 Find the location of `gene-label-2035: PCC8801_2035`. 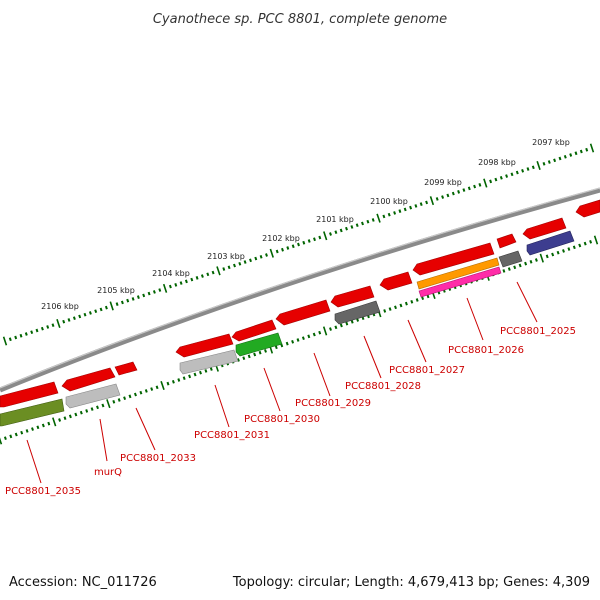

gene-label-2035: PCC8801_2035 is located at coordinates (43, 491).